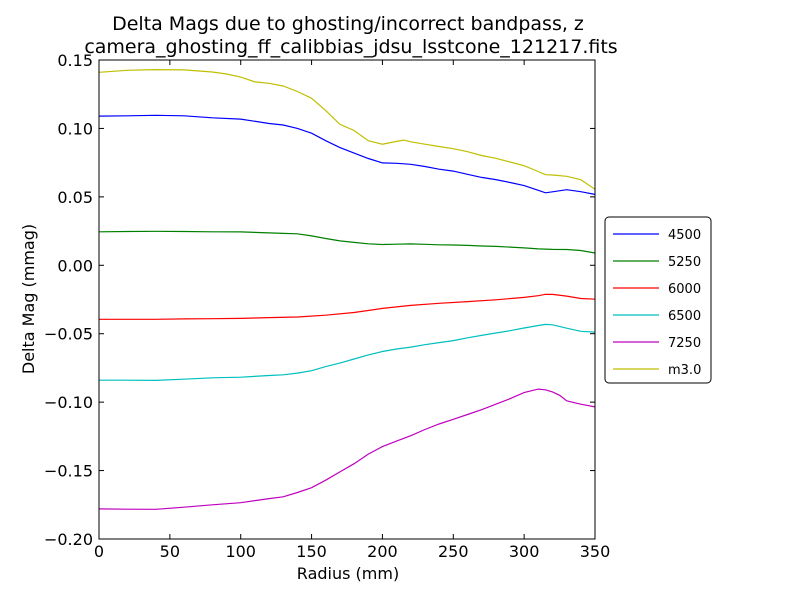  Describe the element at coordinates (453, 551) in the screenshot. I see `x-tick-label: 250` at that location.